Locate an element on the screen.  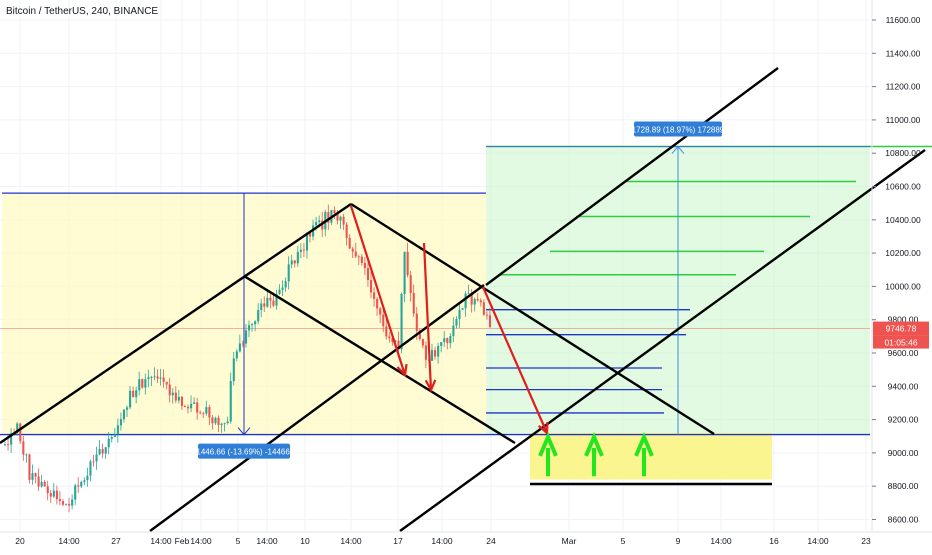
time-tick-label: Feb is located at coordinates (182, 541).